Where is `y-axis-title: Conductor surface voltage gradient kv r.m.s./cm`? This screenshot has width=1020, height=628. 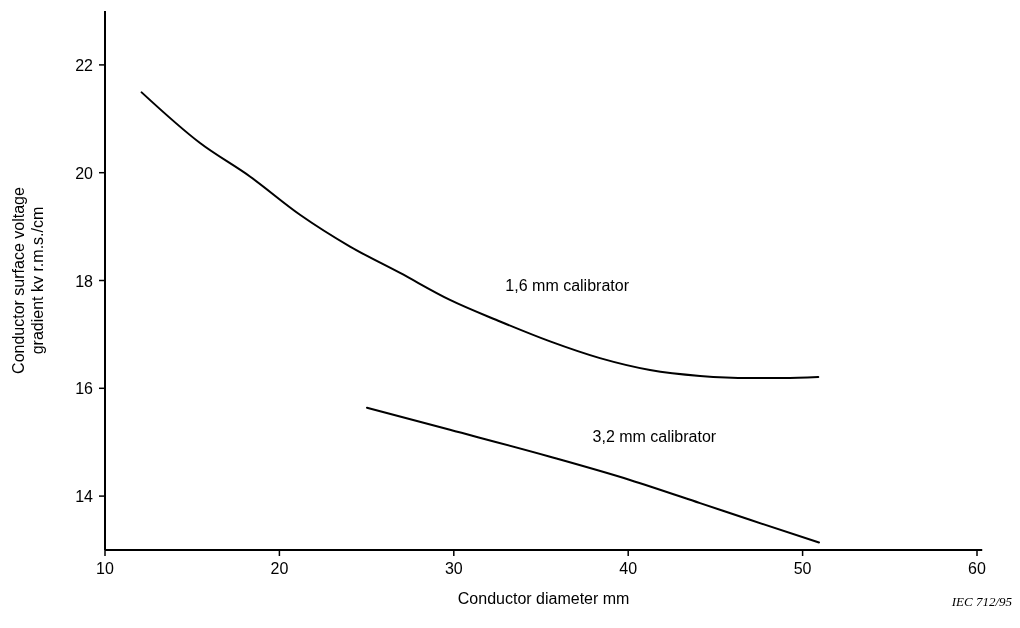 y-axis-title: Conductor surface voltage gradient kv r.m.s./cm is located at coordinates (28, 280).